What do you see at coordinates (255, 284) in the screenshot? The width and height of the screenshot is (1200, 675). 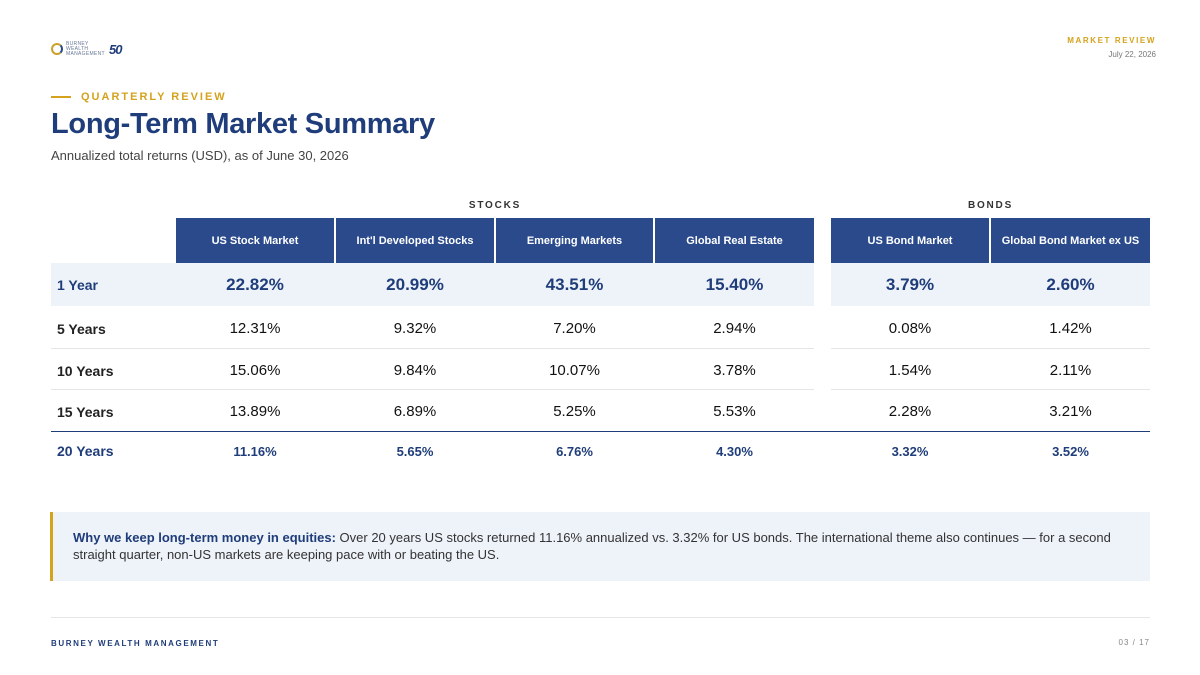 I see `table-cell: 22.82%` at bounding box center [255, 284].